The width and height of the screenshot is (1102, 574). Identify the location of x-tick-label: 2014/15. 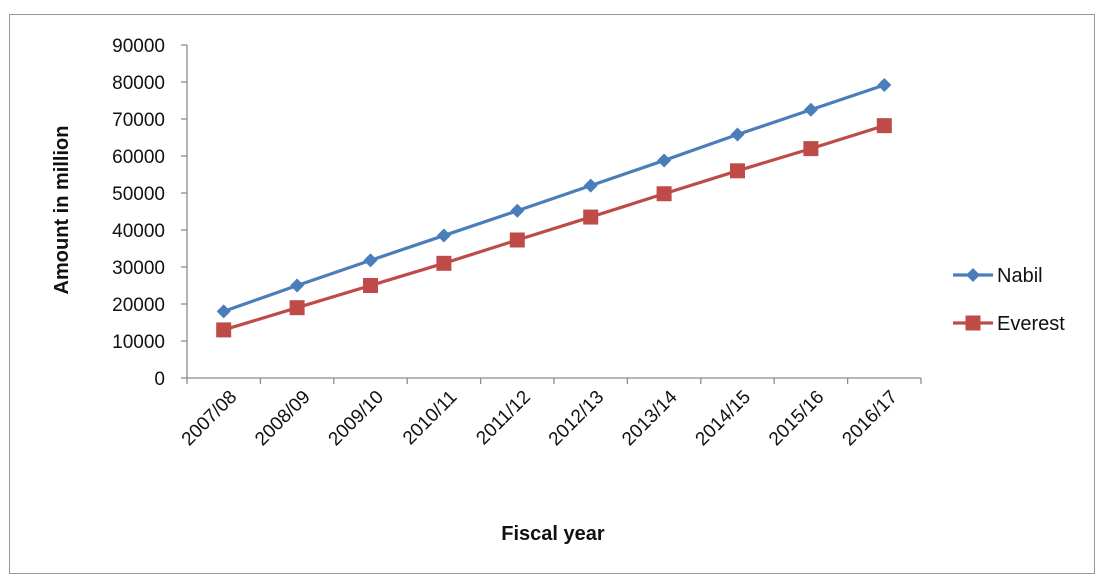
(723, 418).